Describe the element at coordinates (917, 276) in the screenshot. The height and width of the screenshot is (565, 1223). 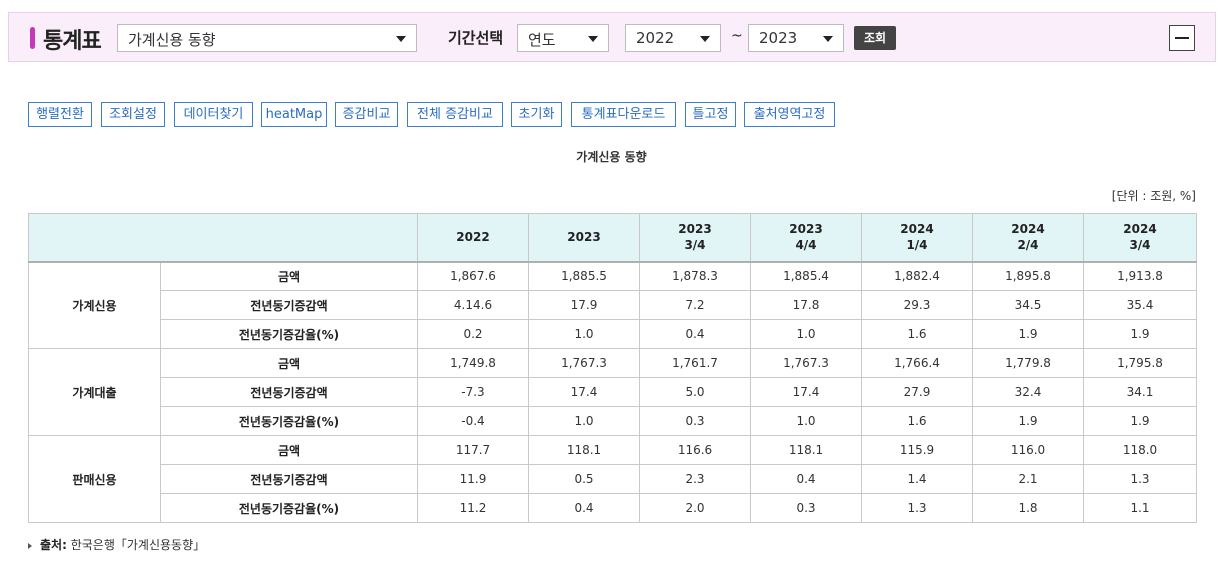
I see `table-cell: 1,882.4` at that location.